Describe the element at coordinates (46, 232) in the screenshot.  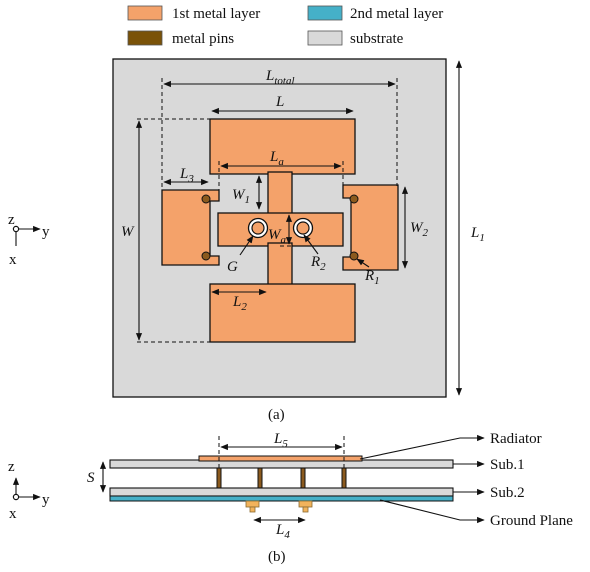
I see `axis-label-y-top: y` at that location.